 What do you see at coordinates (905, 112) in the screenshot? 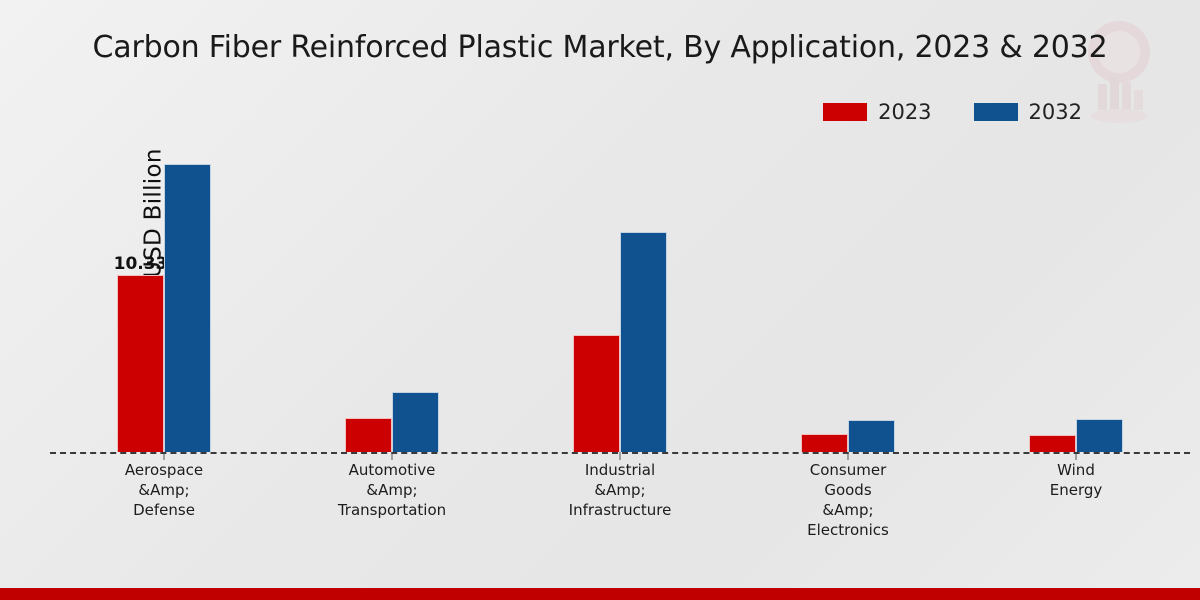
I see `legend-label-2023: 2023` at bounding box center [905, 112].